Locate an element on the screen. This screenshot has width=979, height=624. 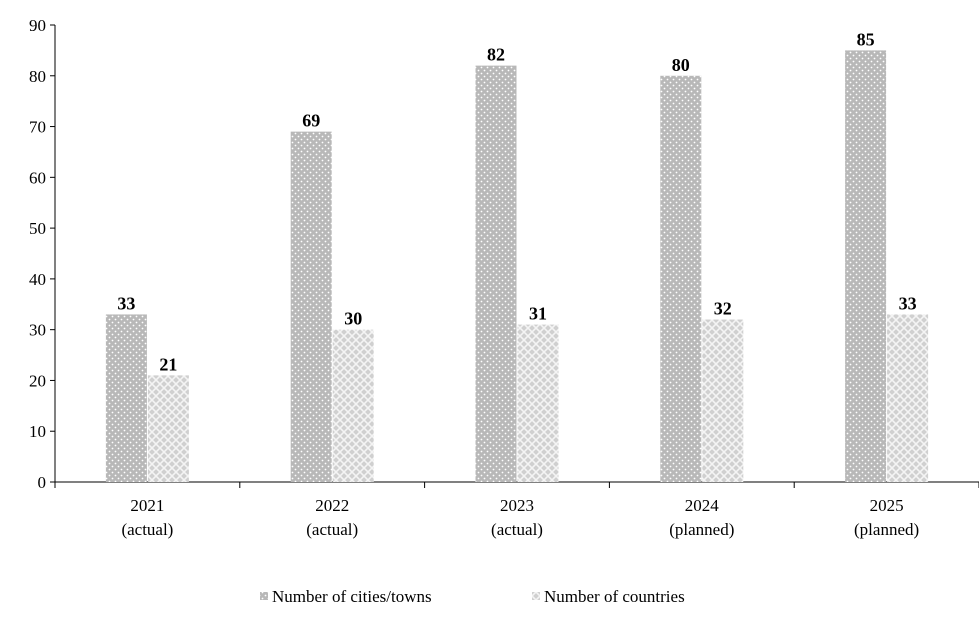
y-tick-label: 60 is located at coordinates (37, 177).